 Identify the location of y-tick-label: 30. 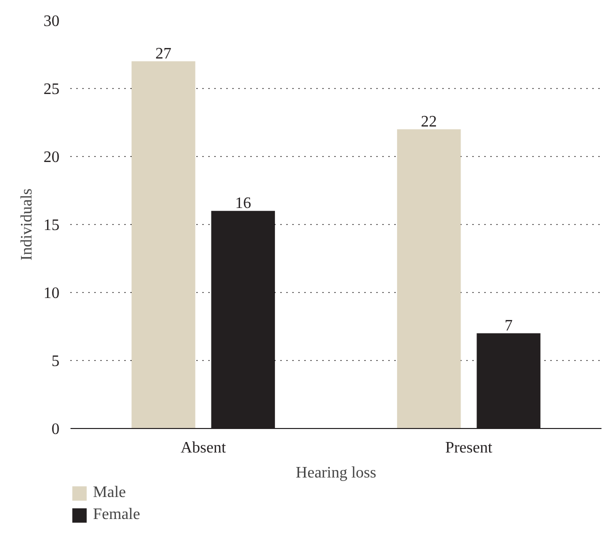
(52, 21).